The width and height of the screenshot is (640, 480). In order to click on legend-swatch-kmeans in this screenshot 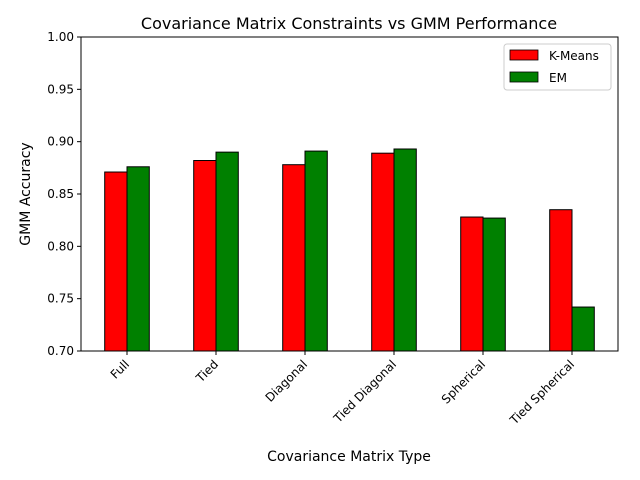, I will do `click(524, 55)`.